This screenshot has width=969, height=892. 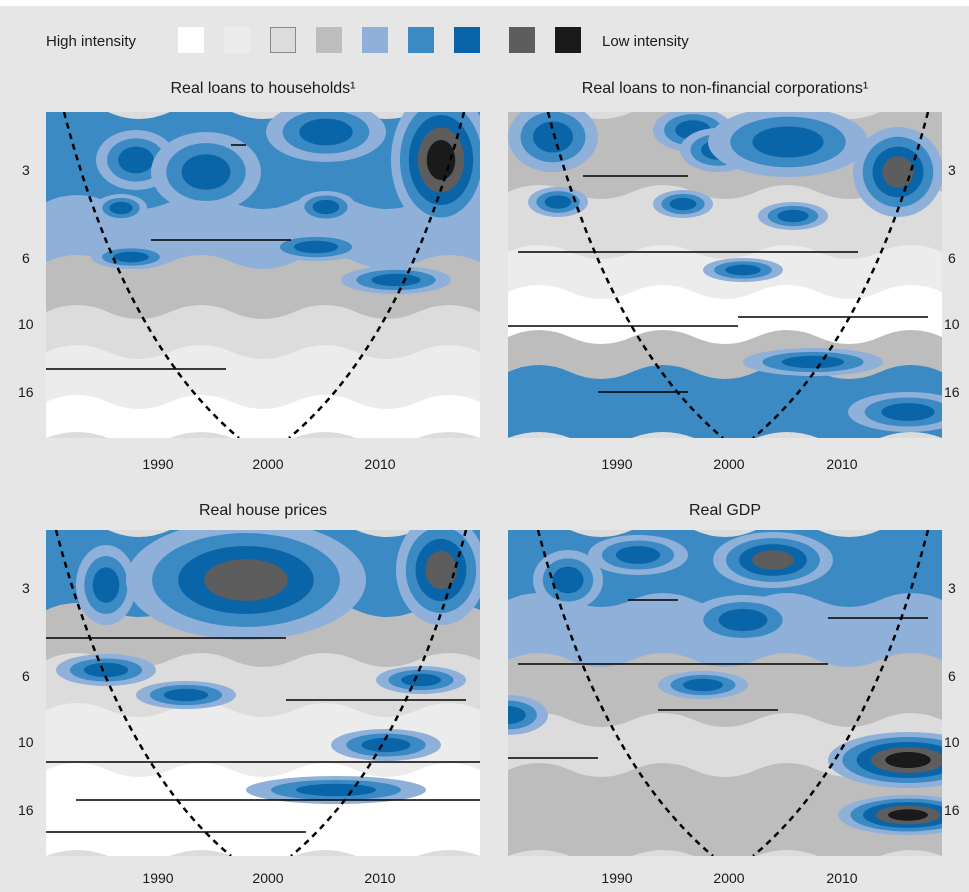 What do you see at coordinates (725, 510) in the screenshot?
I see `chart-title: Real GDP` at bounding box center [725, 510].